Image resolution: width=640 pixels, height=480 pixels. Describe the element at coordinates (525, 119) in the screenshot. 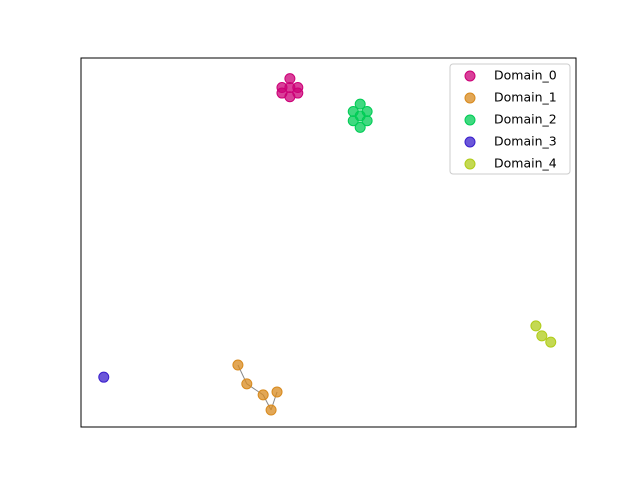

I see `legend-label: Domain_2` at that location.